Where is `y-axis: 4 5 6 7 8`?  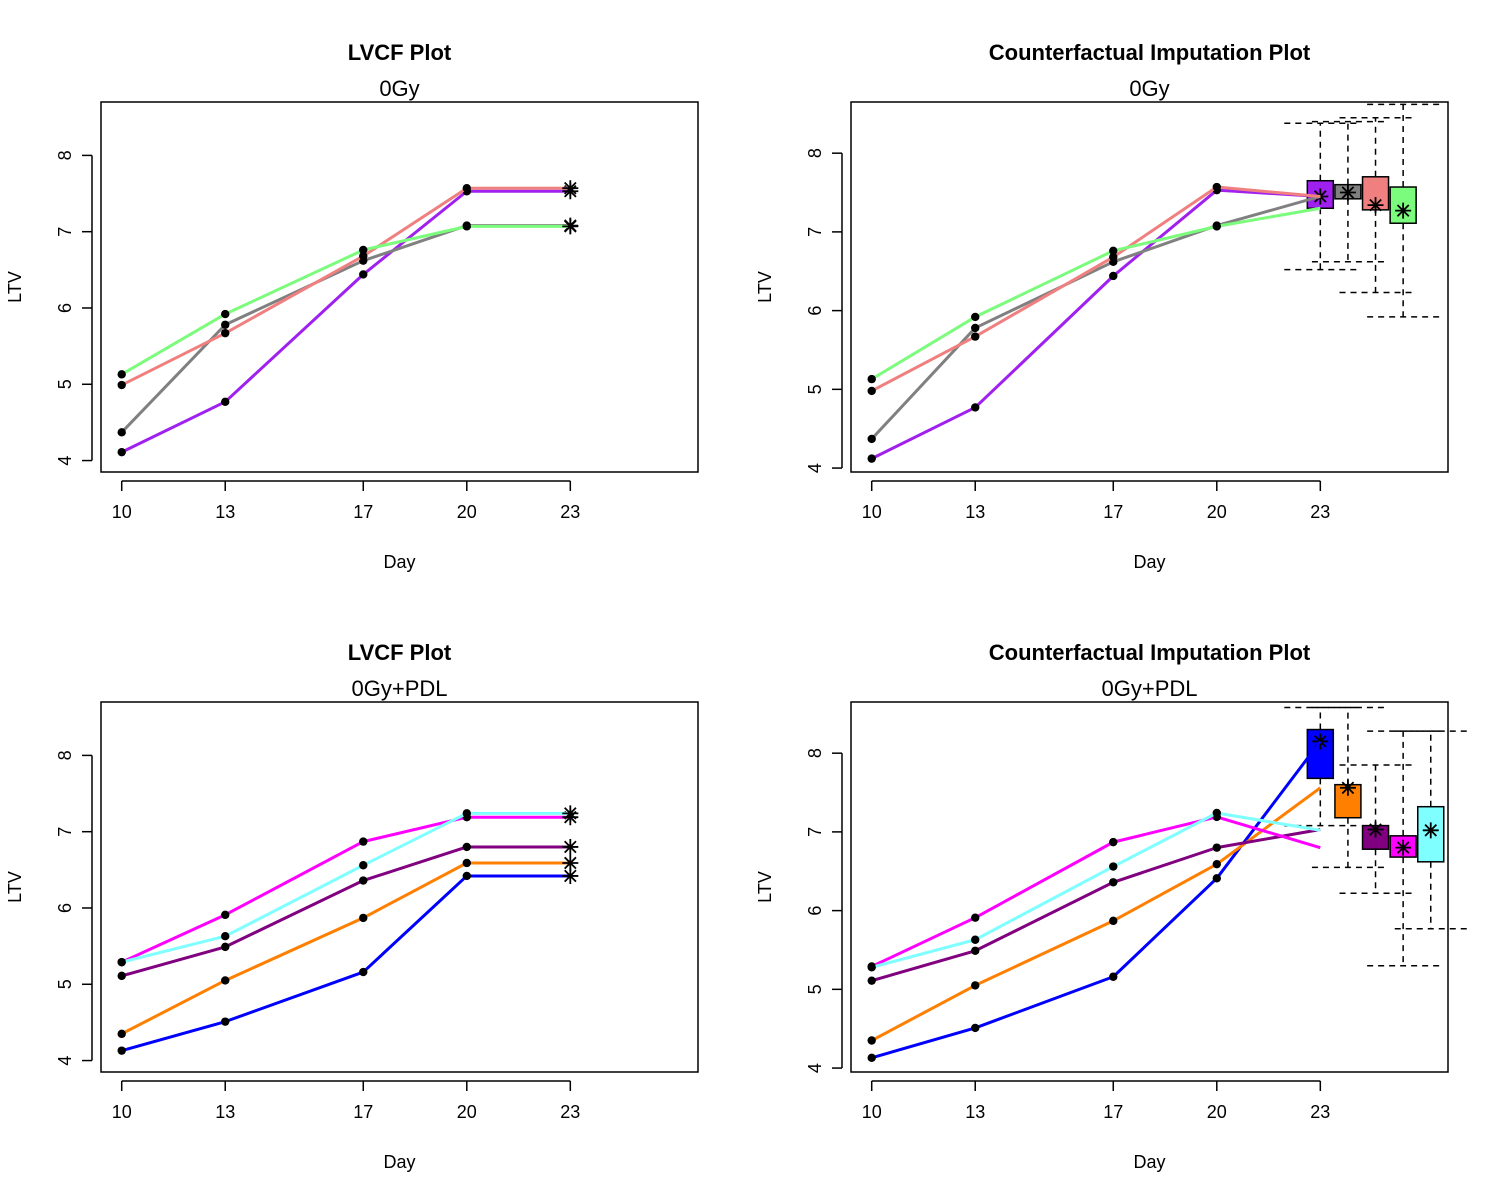 y-axis: 4 5 6 7 8 is located at coordinates (74, 308).